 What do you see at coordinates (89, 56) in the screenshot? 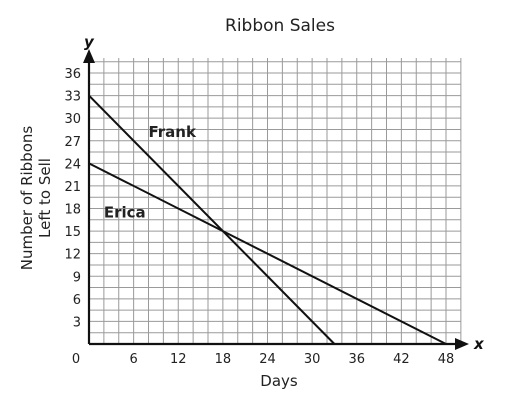
I see `y-axis-arrow` at bounding box center [89, 56].